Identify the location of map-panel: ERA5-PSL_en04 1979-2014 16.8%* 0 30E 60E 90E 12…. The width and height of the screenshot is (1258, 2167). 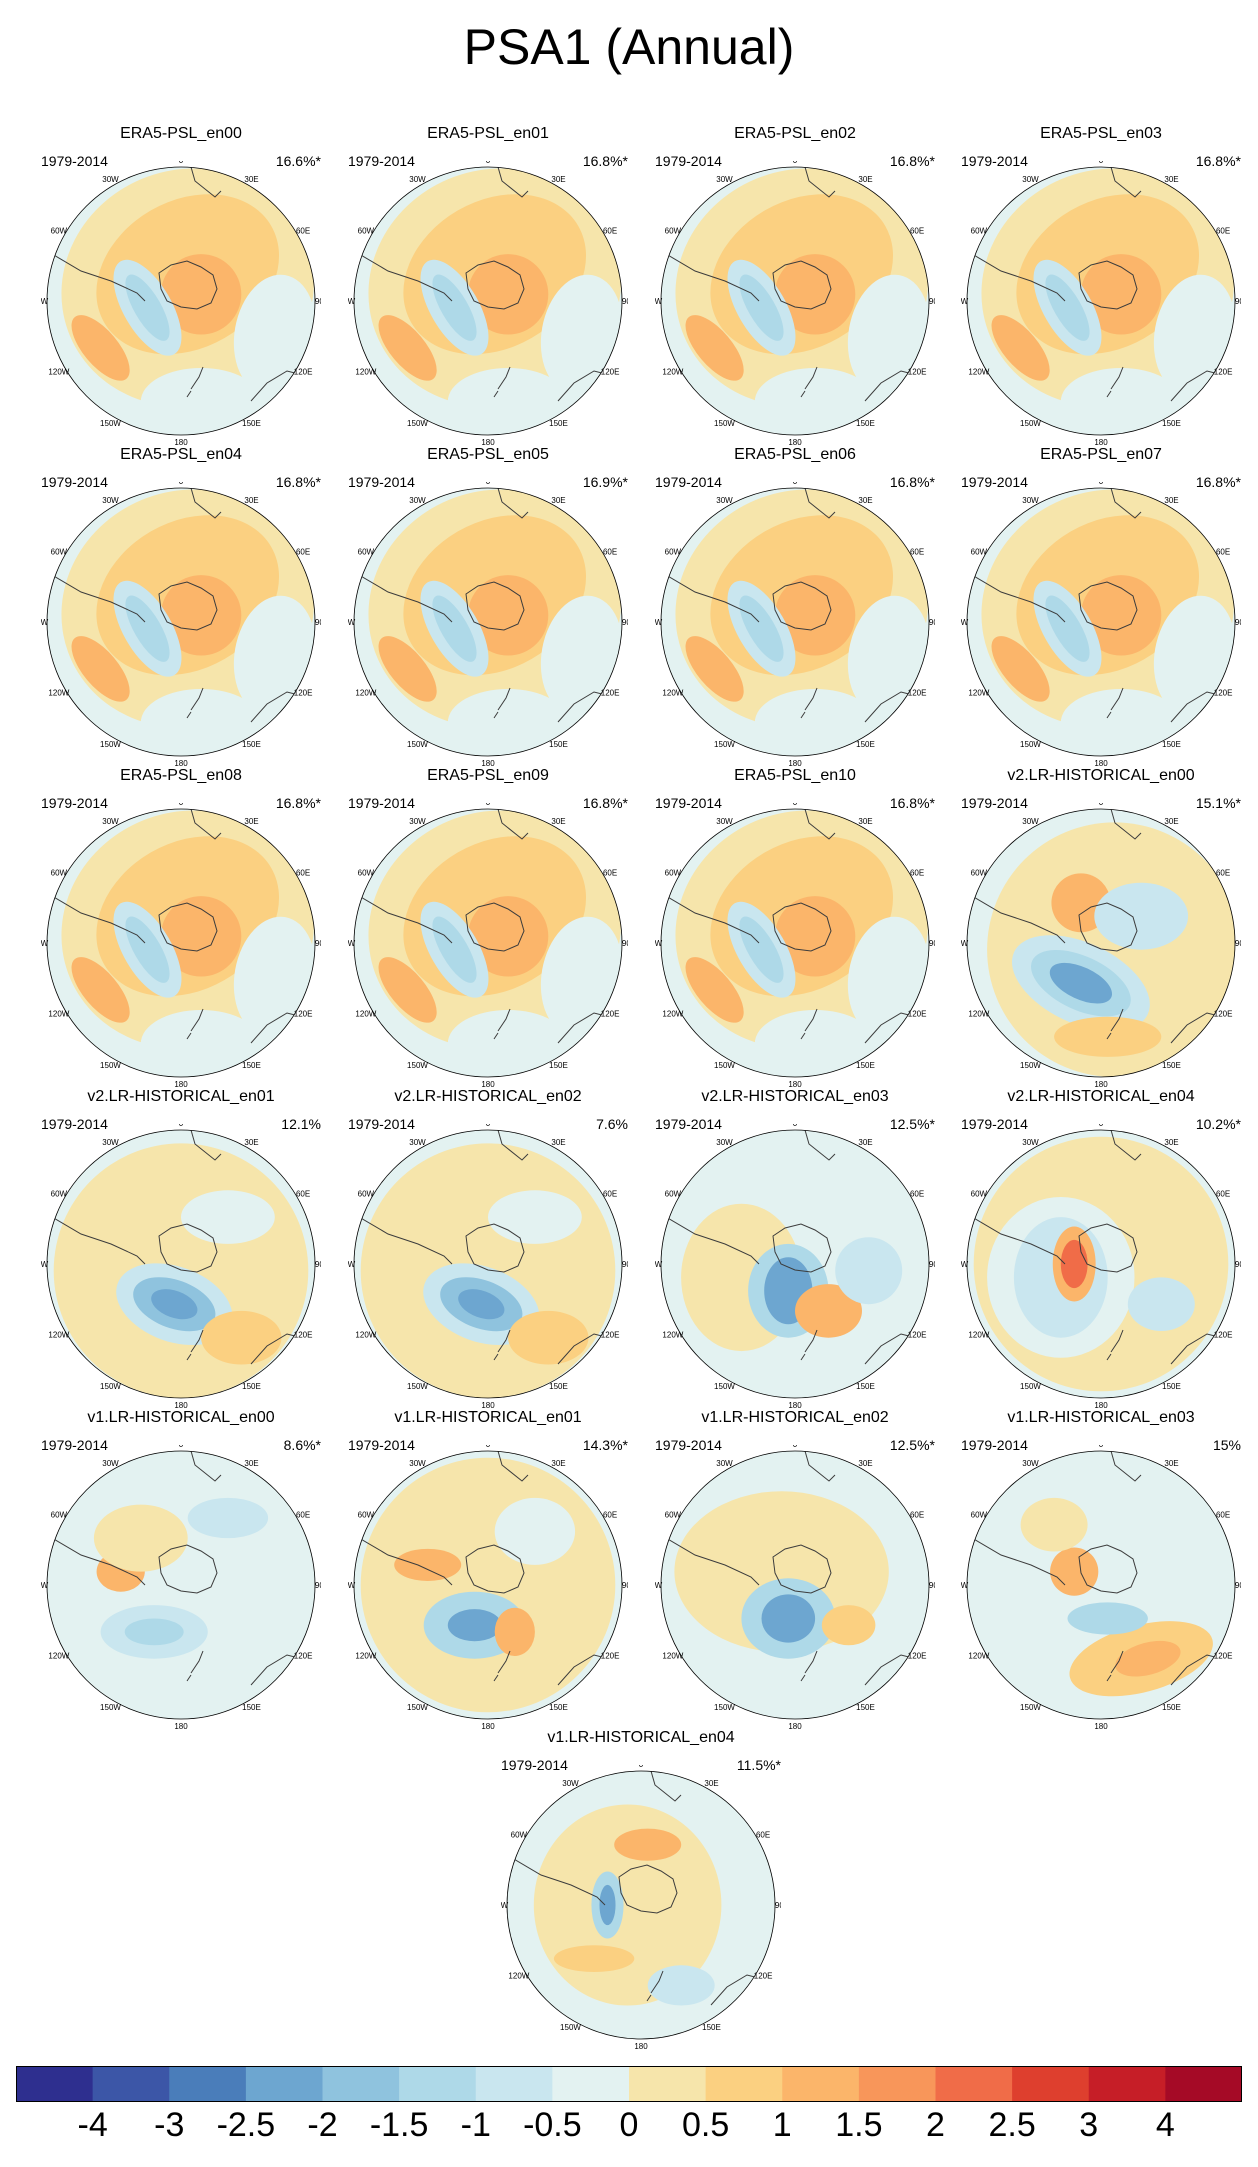
(181, 607).